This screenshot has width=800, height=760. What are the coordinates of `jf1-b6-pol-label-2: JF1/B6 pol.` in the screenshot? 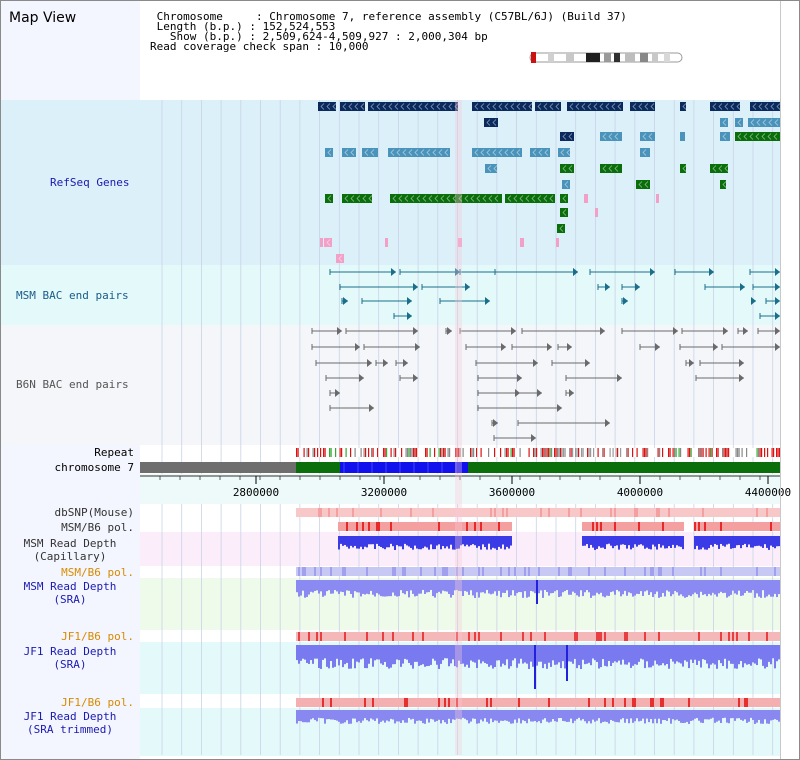 It's located at (97, 702).